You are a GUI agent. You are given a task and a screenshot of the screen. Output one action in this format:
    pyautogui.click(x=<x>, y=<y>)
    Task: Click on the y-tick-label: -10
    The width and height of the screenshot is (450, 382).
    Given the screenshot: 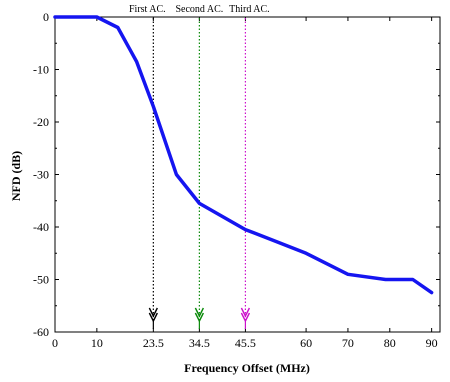 What is the action you would take?
    pyautogui.click(x=41, y=70)
    